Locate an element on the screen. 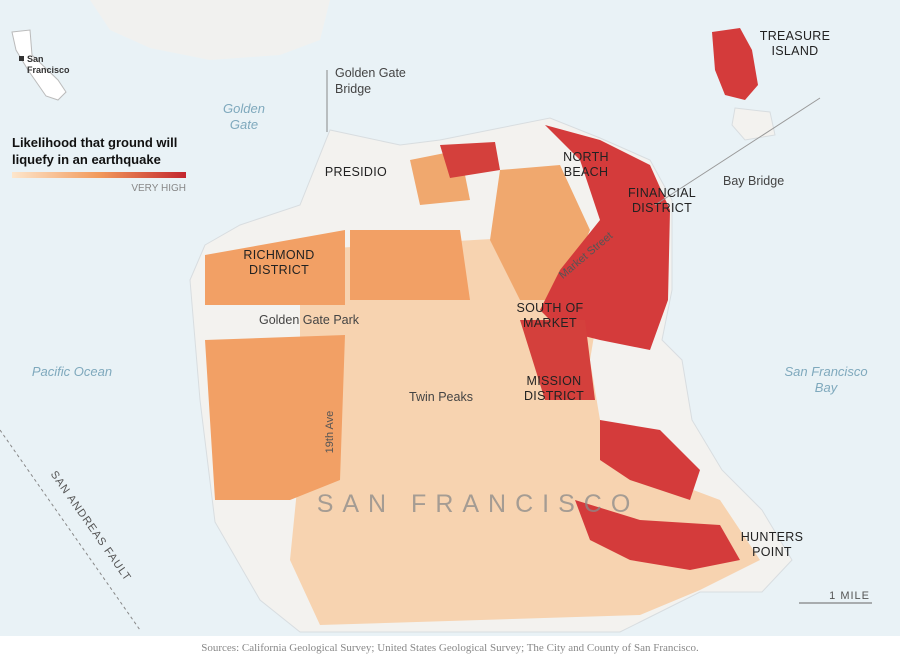 This screenshot has width=900, height=664. street-label: 19th Ave is located at coordinates (330, 432).